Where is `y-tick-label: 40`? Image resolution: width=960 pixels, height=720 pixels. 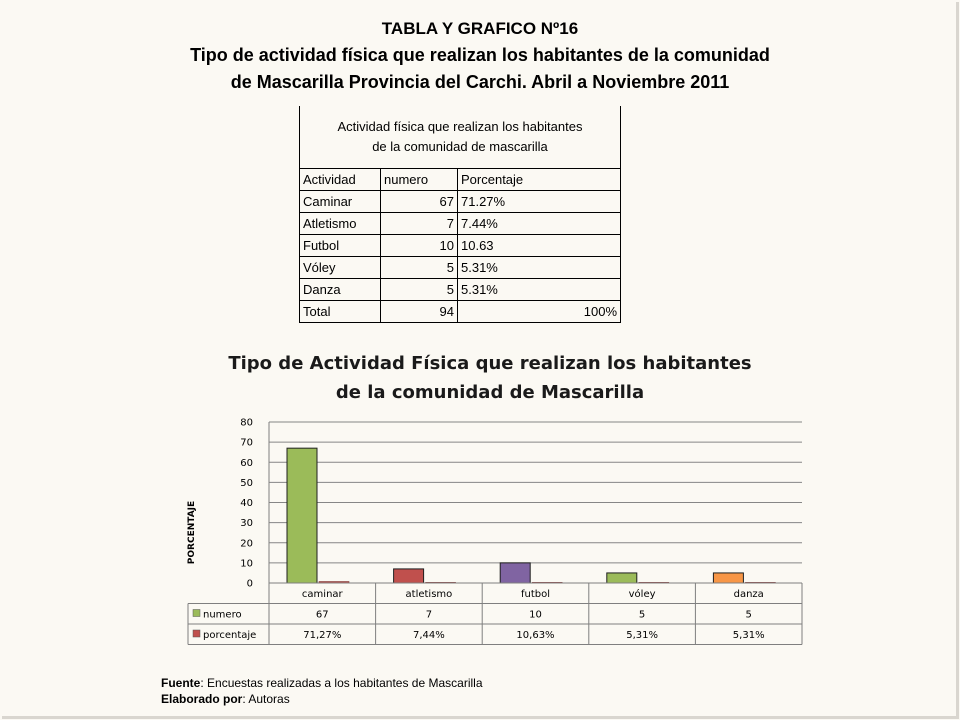
y-tick-label: 40 is located at coordinates (246, 503).